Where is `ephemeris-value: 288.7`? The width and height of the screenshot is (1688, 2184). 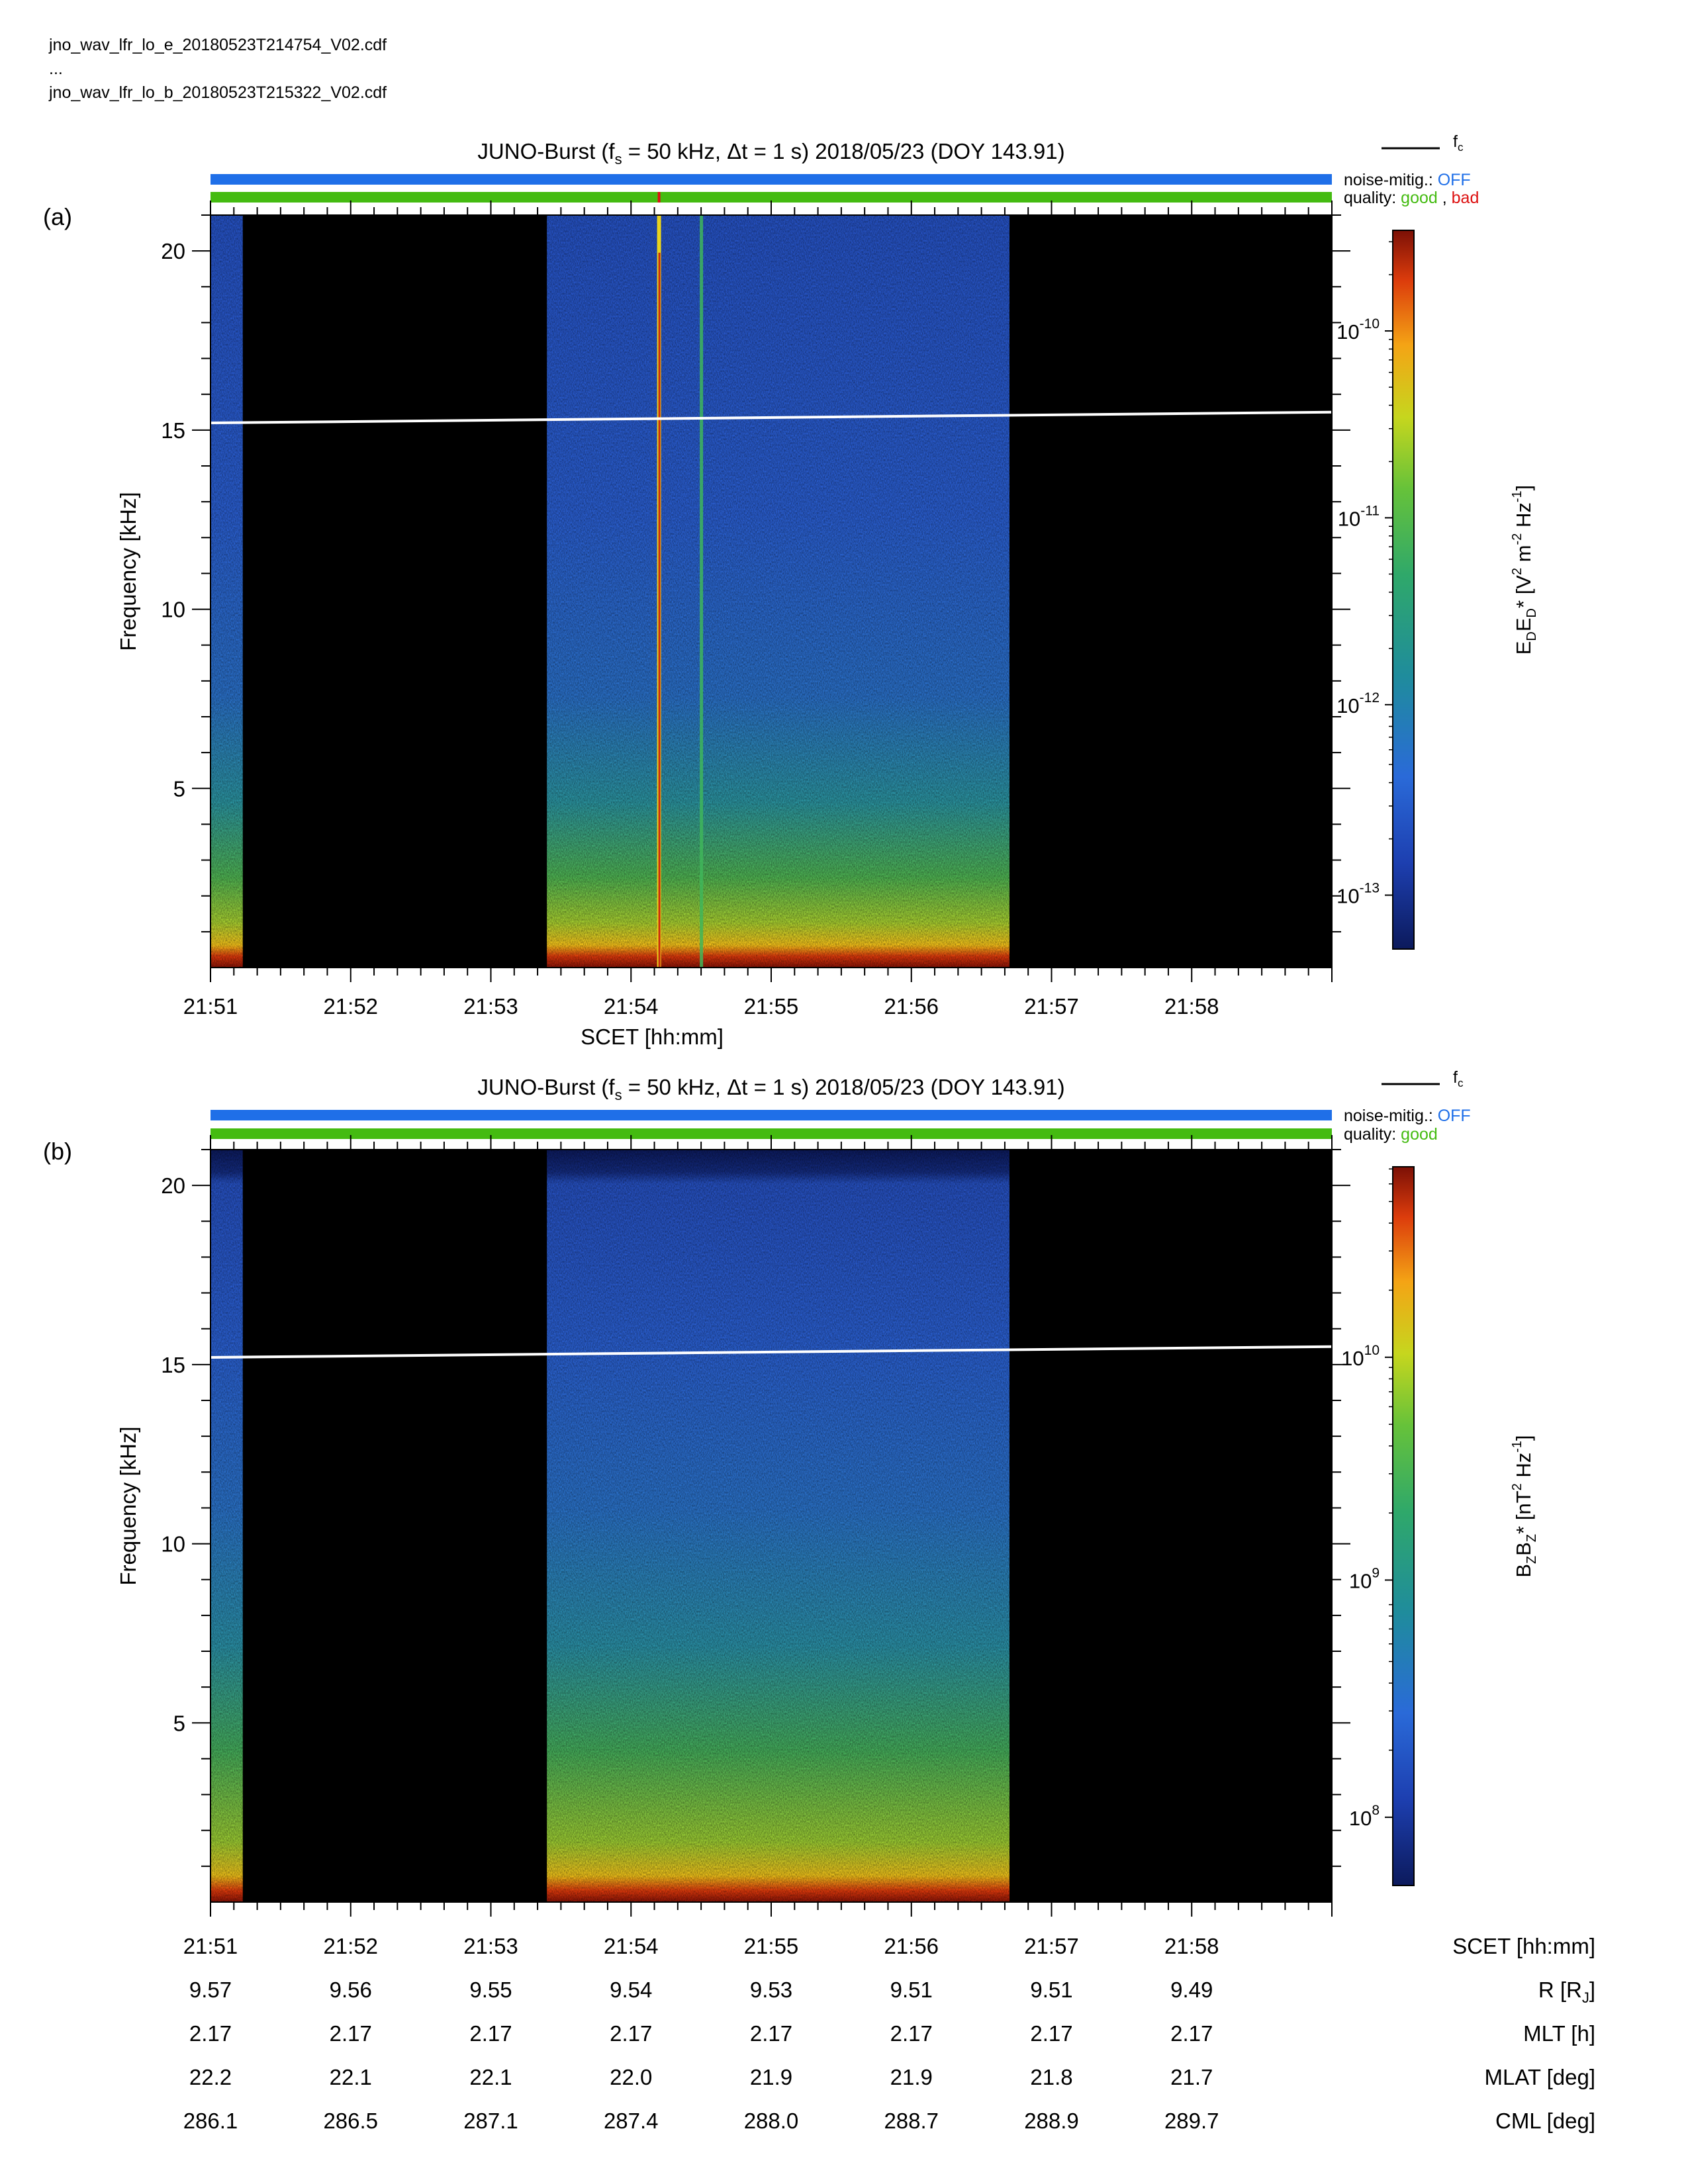
ephemeris-value: 288.7 is located at coordinates (911, 2121).